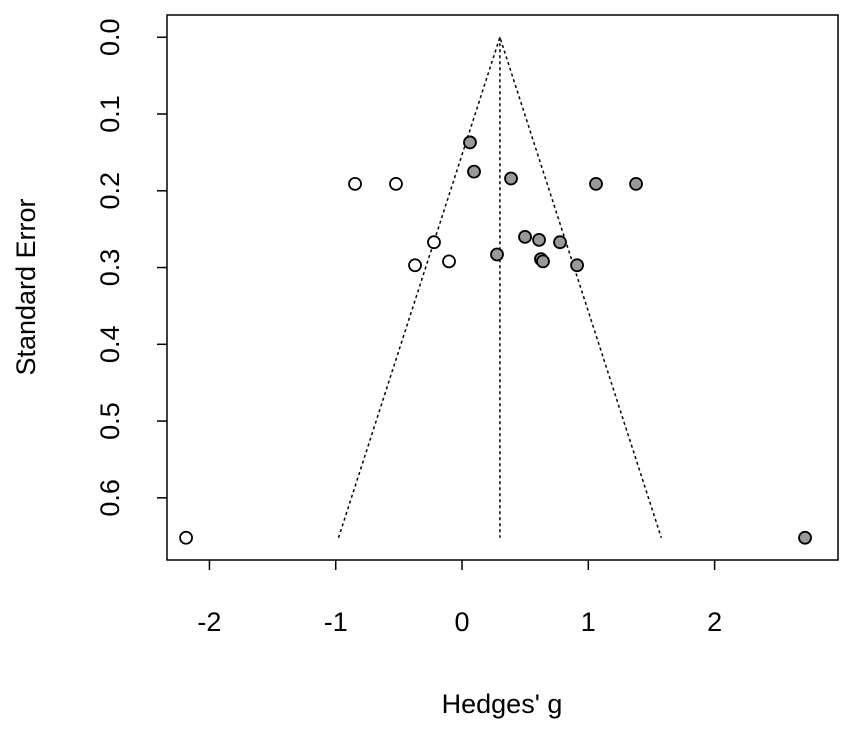  What do you see at coordinates (110, 421) in the screenshot?
I see `y-tick-label: 0.5` at bounding box center [110, 421].